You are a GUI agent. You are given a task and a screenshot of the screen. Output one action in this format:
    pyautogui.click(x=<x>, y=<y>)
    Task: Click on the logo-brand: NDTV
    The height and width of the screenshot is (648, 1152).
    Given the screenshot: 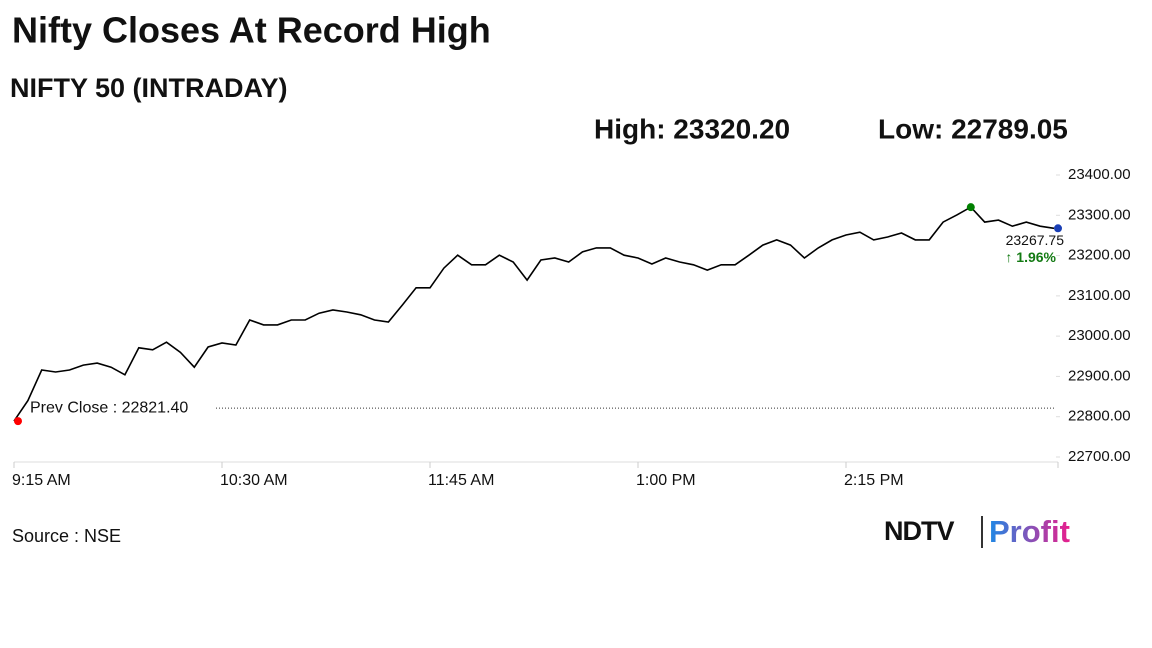 What is the action you would take?
    pyautogui.click(x=919, y=531)
    